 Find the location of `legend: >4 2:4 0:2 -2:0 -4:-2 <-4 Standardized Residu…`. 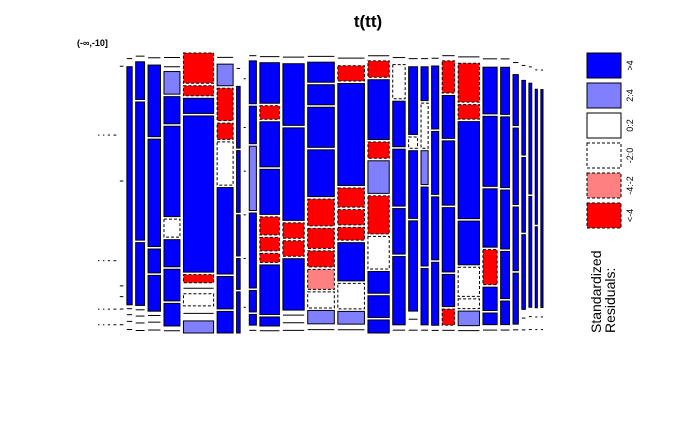

legend: >4 2:4 0:2 -2:0 -4:-2 <-4 Standardized Residu… is located at coordinates (610, 192).